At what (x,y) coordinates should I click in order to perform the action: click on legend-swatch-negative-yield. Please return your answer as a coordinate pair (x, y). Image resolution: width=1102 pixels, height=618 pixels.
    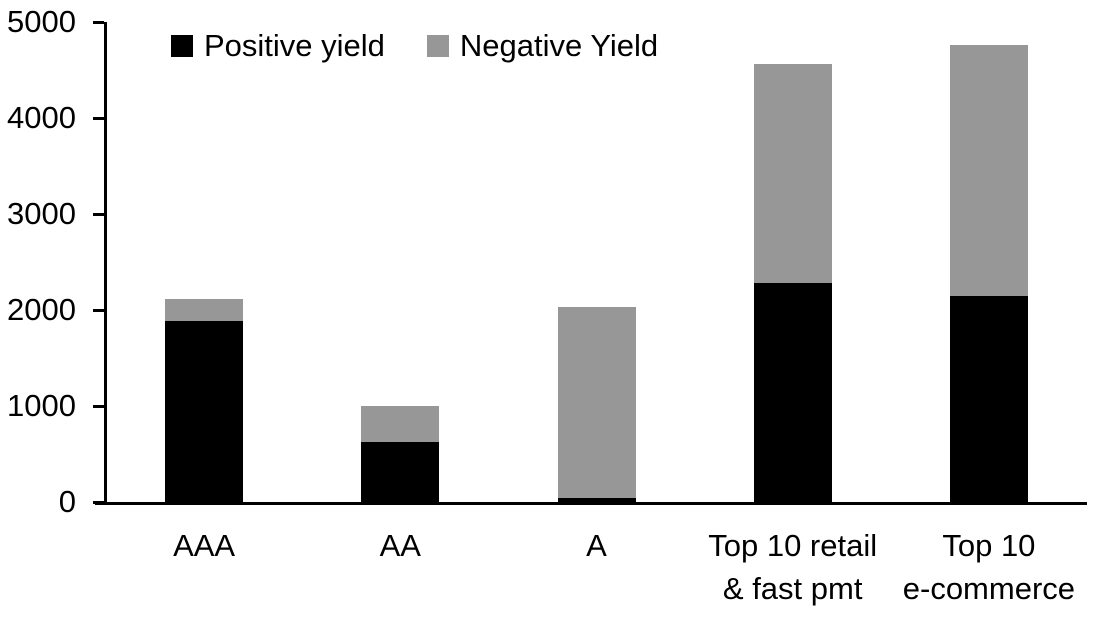
    Looking at the image, I should click on (437, 45).